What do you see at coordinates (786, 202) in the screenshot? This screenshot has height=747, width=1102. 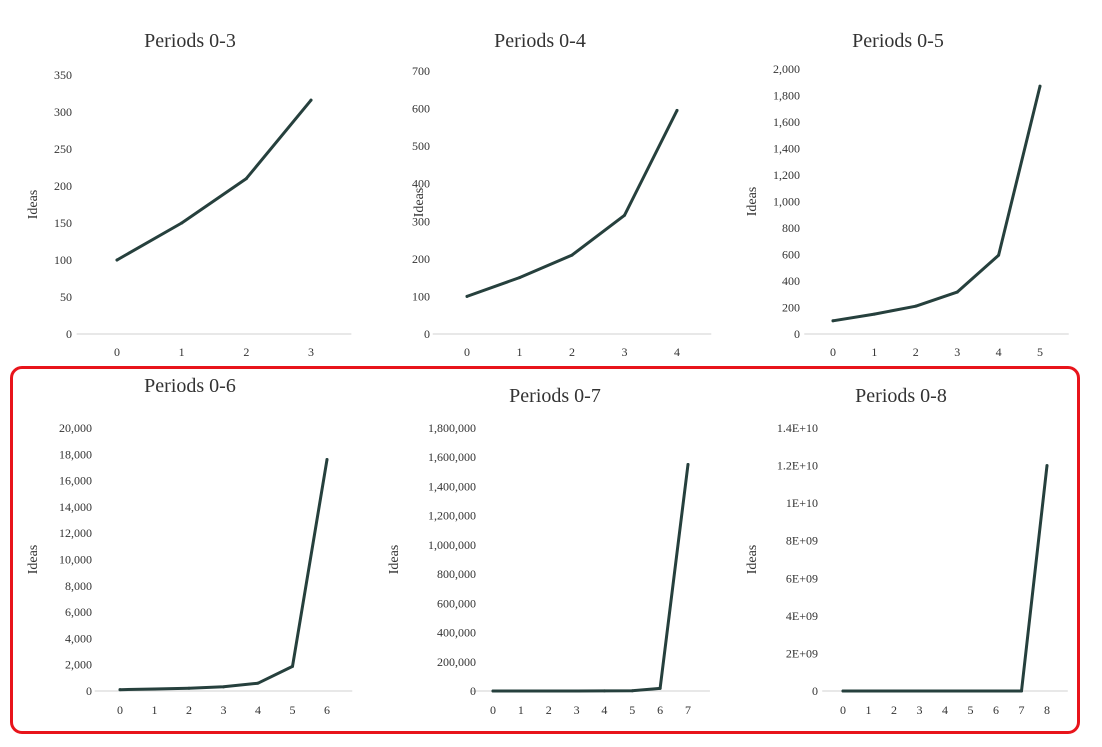 I see `y-tick-label: 1,000` at bounding box center [786, 202].